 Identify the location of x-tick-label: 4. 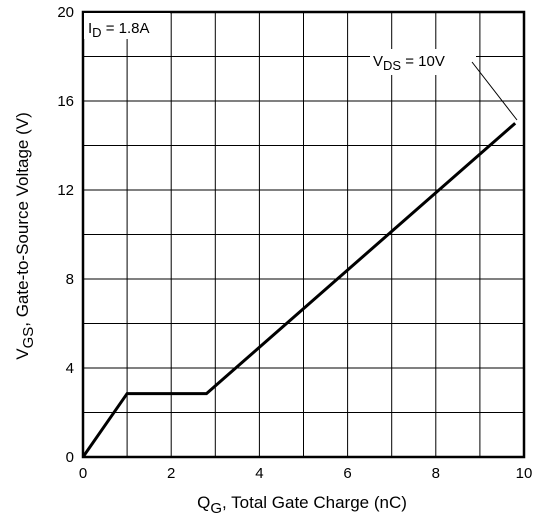
(259, 473).